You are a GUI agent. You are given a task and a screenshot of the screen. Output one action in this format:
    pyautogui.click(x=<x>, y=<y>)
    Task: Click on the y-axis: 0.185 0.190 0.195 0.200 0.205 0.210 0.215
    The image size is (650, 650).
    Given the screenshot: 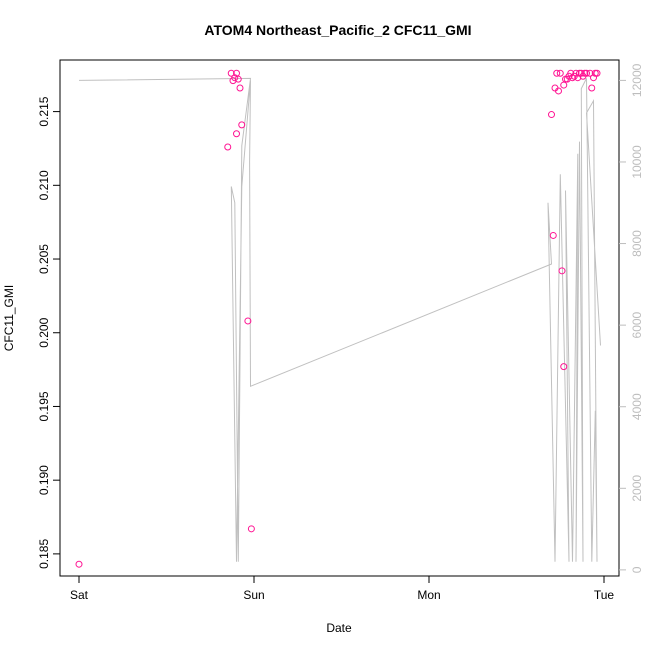 What is the action you would take?
    pyautogui.click(x=48, y=332)
    